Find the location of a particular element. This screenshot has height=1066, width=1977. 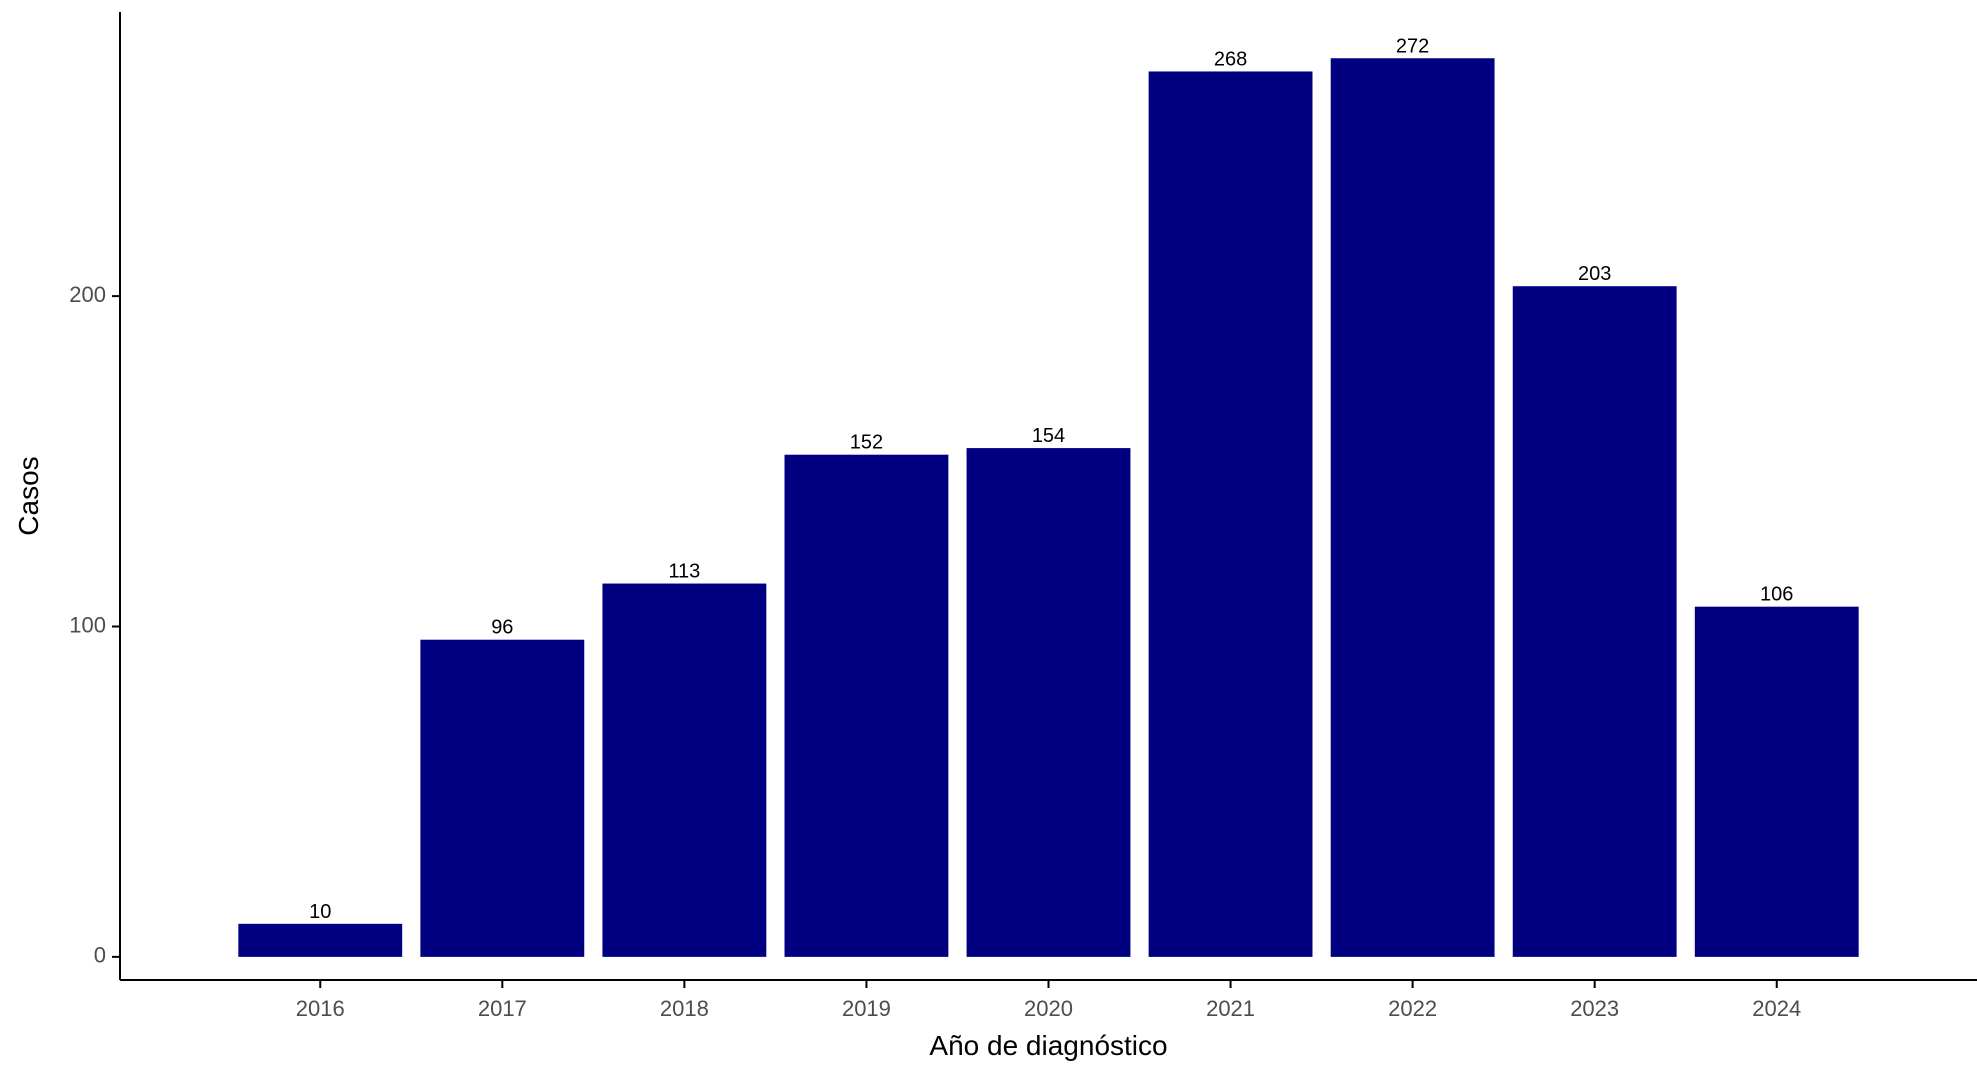

data-label-2021: 268 is located at coordinates (1230, 59).